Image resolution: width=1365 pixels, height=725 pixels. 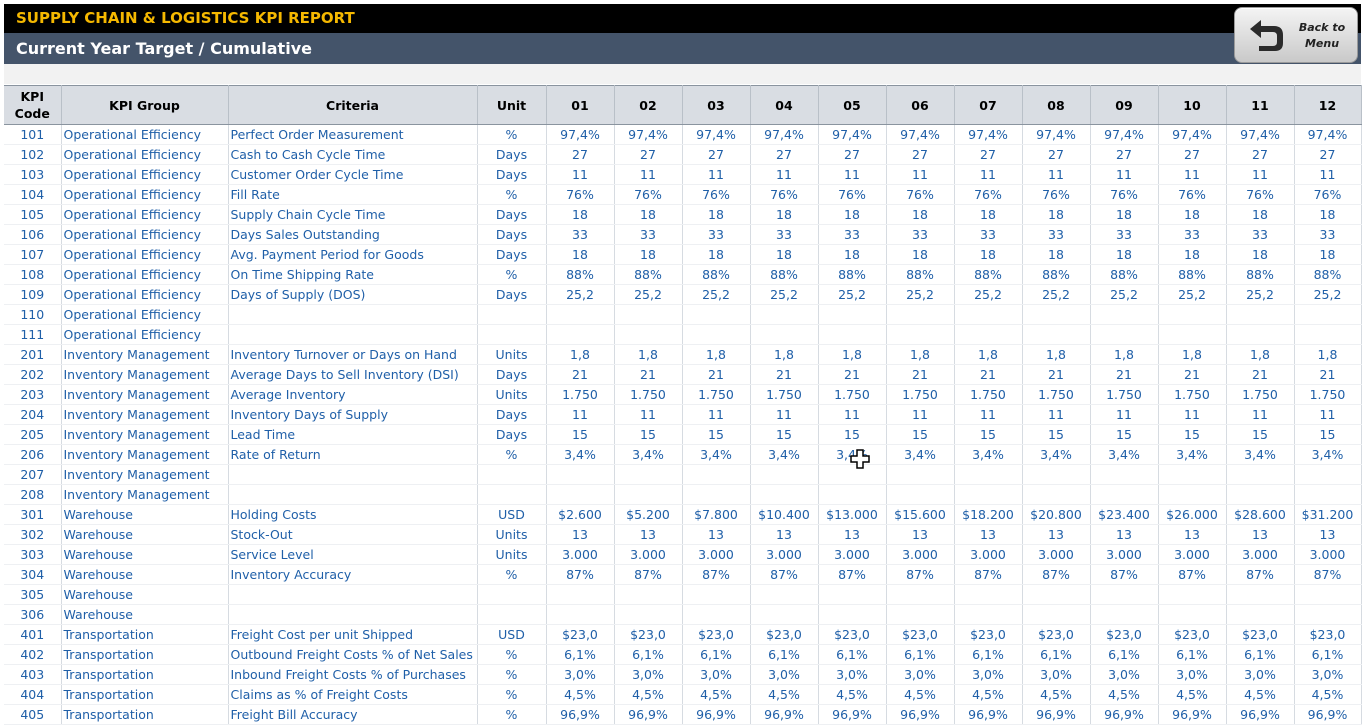 What do you see at coordinates (1328, 514) in the screenshot?
I see `month-value-cell: $31.200` at bounding box center [1328, 514].